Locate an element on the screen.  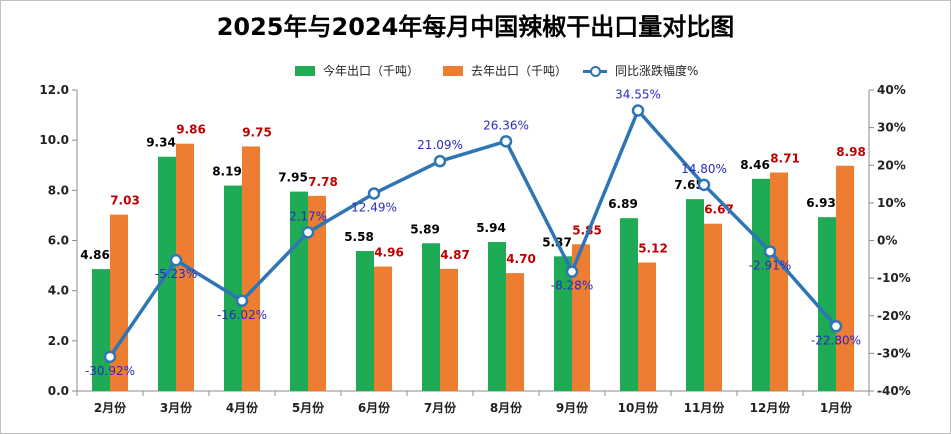
data-label-yoy: 12.49% is located at coordinates (374, 208).